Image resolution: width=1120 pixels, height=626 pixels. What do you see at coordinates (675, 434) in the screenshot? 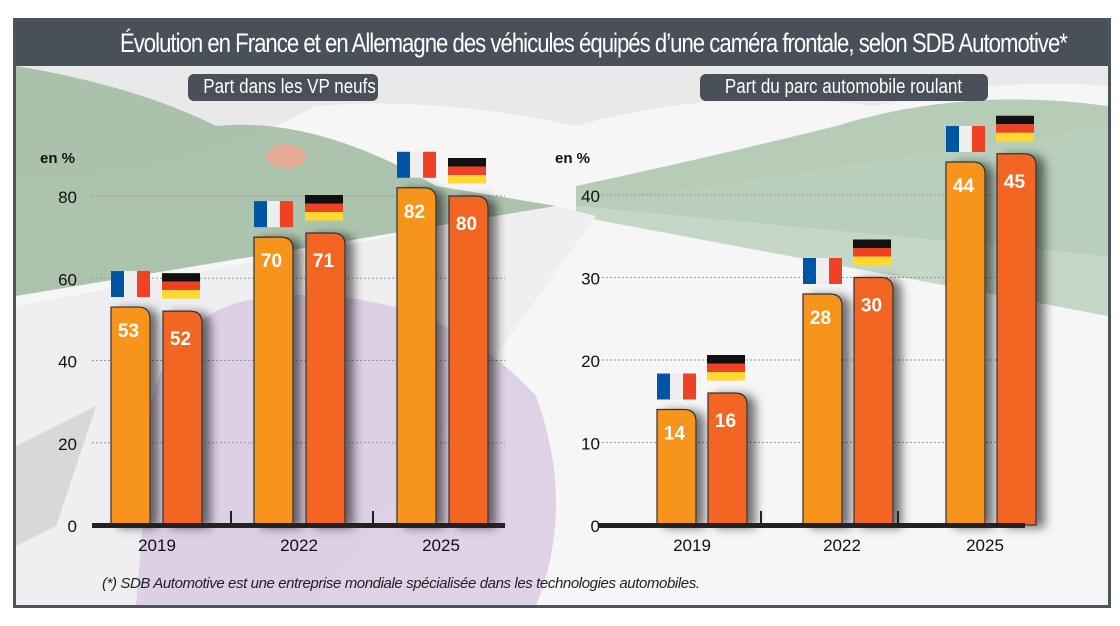
I see `data-label: 14` at bounding box center [675, 434].